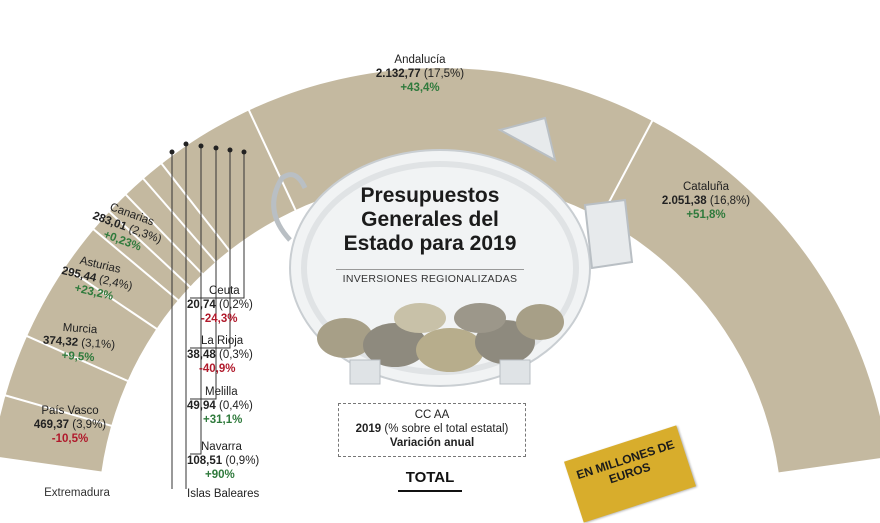 Image resolution: width=880 pixels, height=523 pixels. I want to click on label-cataluna: Cataluña 2.051,38 (16,8%) +51,8%, so click(706, 201).